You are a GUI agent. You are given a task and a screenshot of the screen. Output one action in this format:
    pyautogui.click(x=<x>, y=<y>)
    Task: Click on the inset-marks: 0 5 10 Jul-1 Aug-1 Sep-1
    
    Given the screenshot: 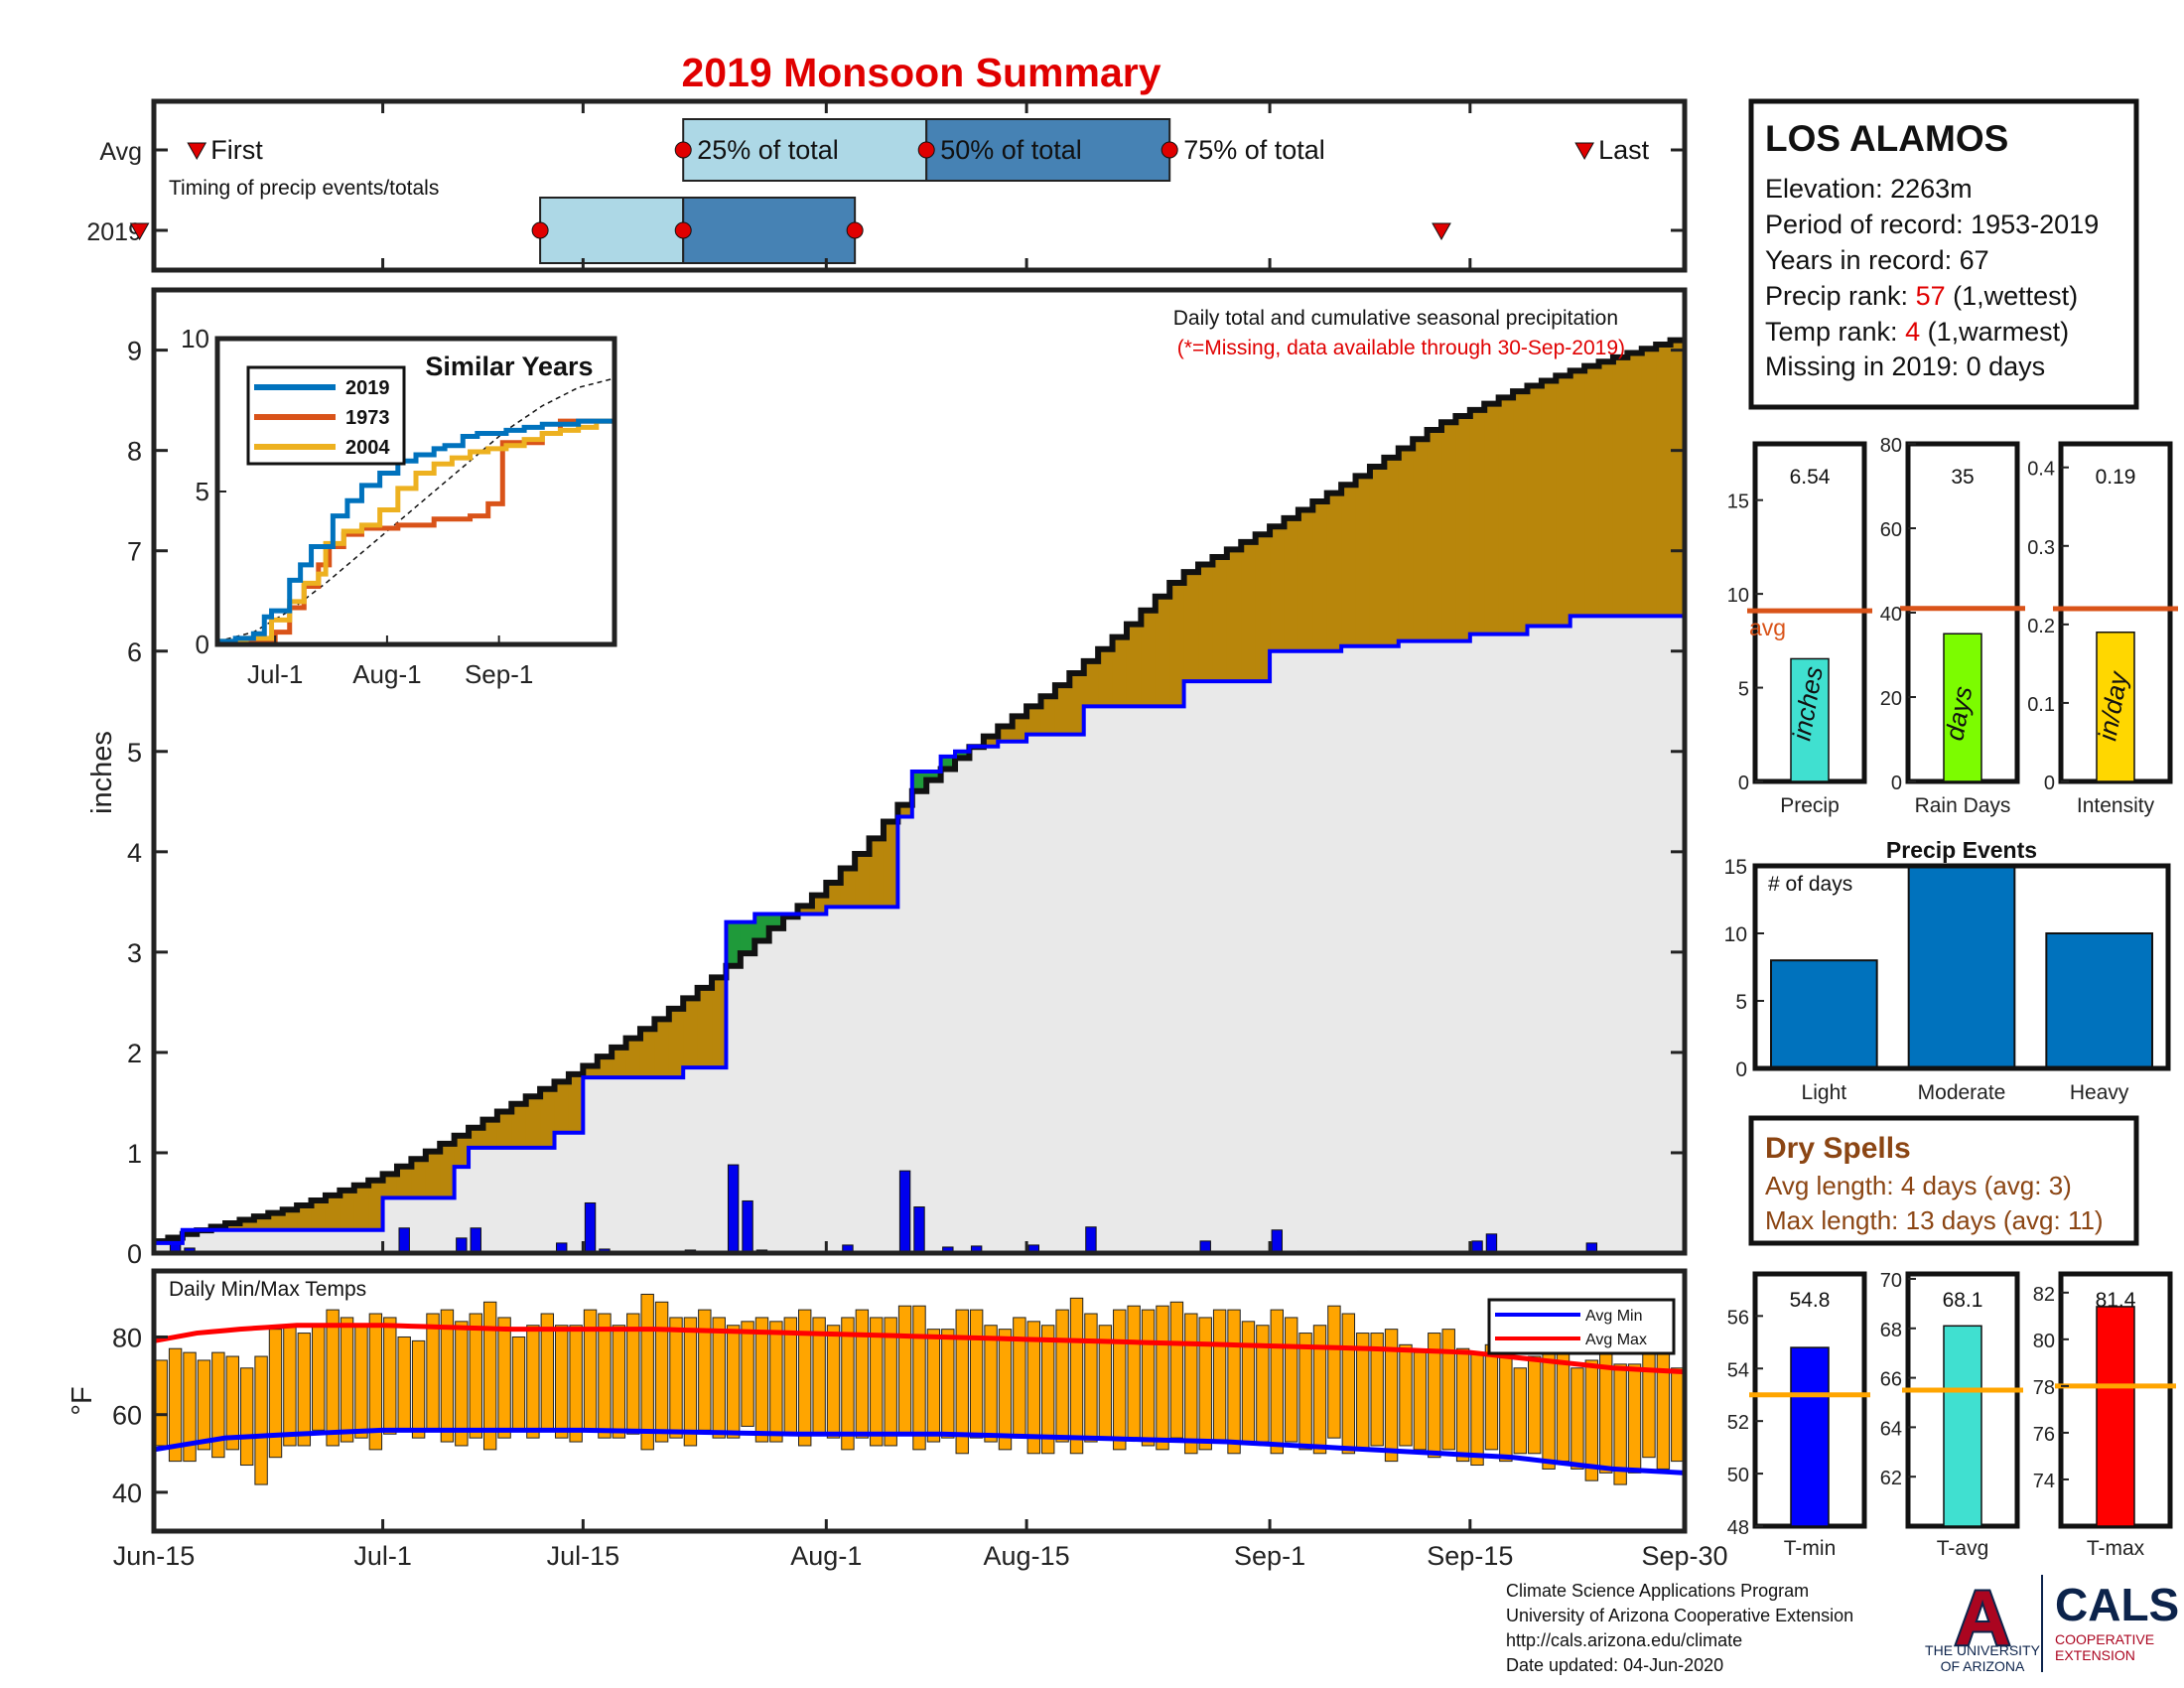 What is the action you would take?
    pyautogui.click(x=399, y=506)
    